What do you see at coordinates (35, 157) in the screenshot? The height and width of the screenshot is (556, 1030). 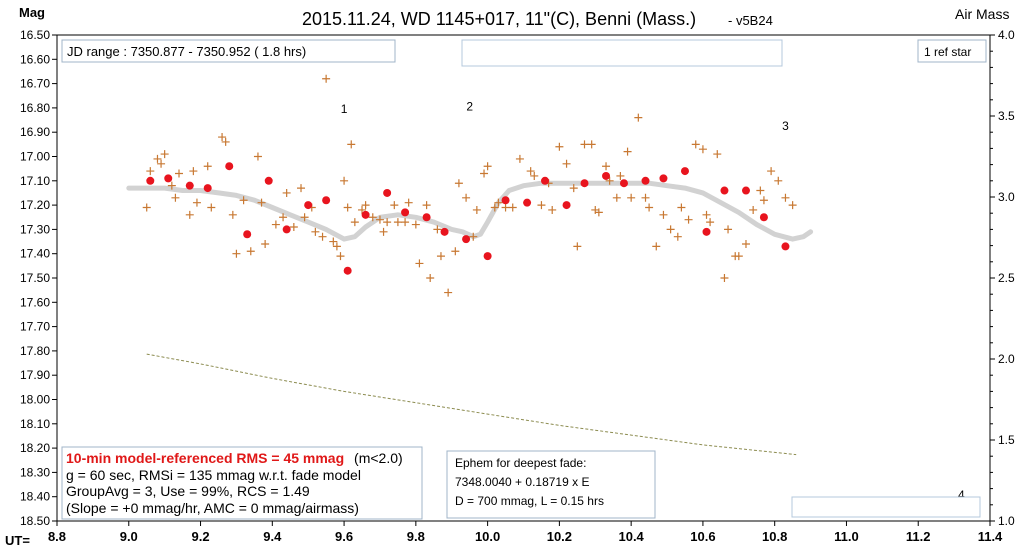 I see `y-tick-label-left: 17.00` at bounding box center [35, 157].